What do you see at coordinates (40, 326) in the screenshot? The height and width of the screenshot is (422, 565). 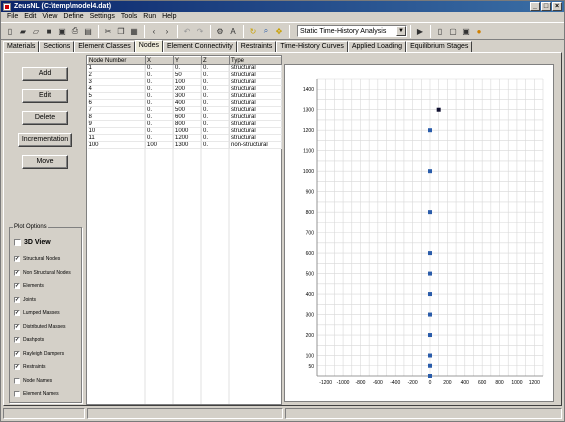 I see `plot-option-checkbox: ✓ Distributed Masses` at bounding box center [40, 326].